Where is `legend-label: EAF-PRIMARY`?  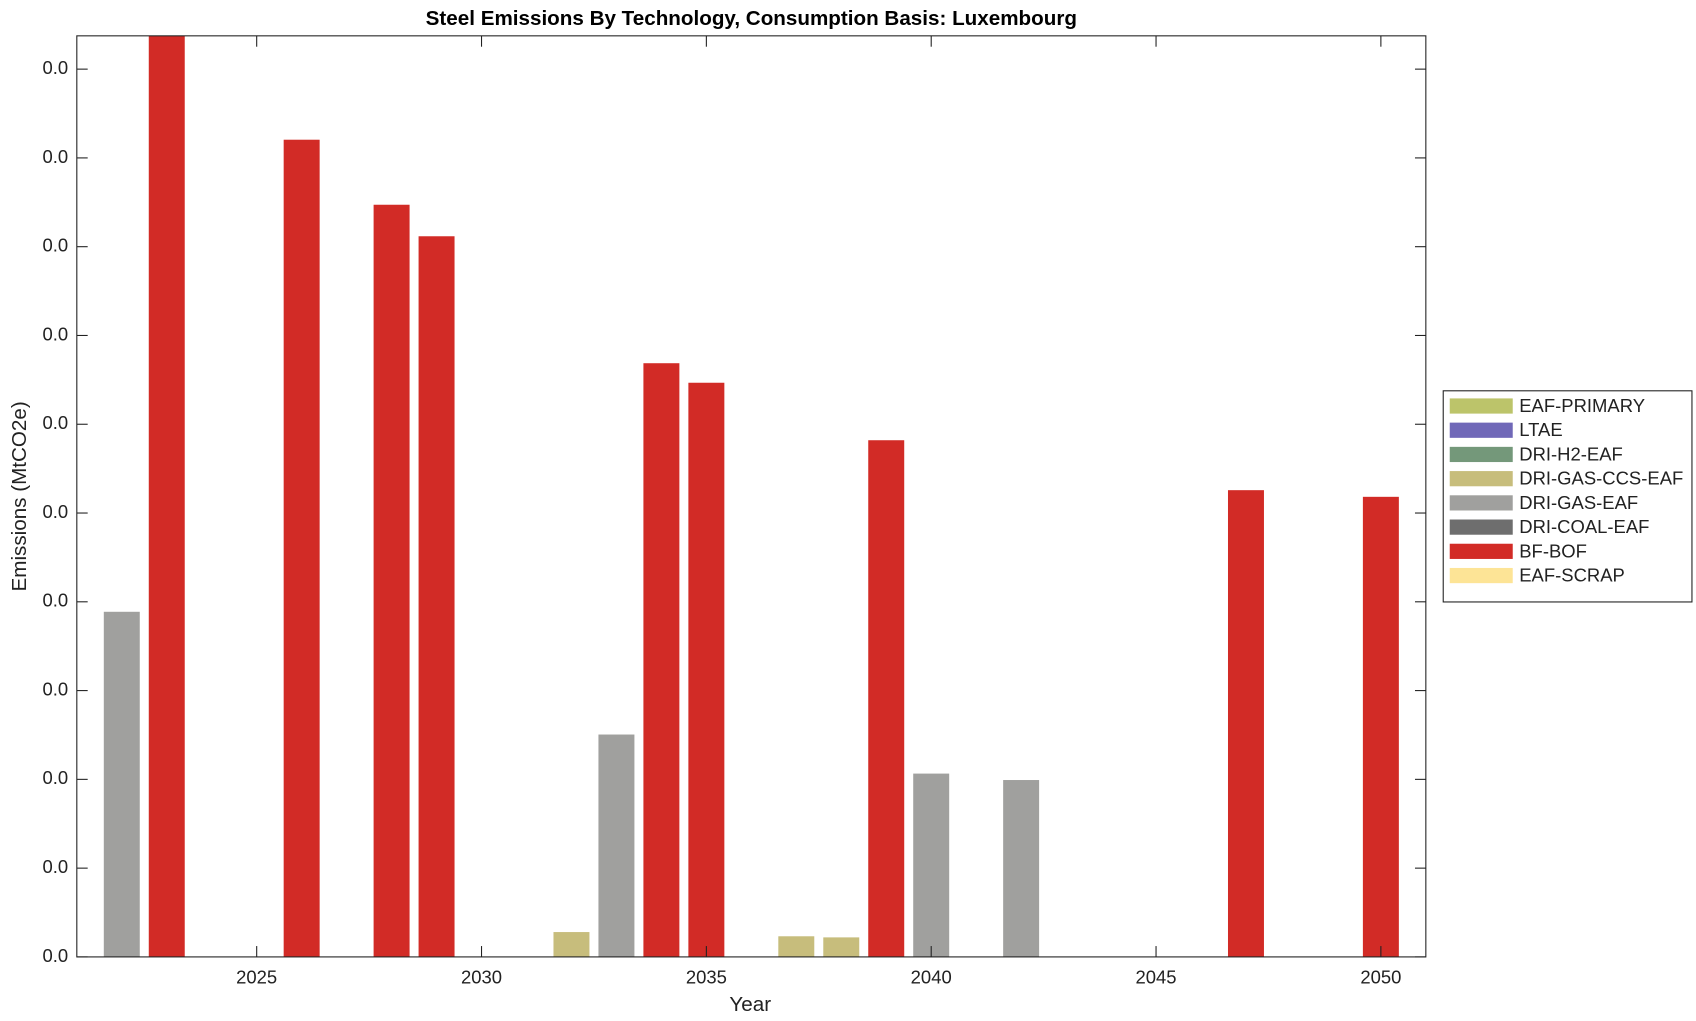
legend-label: EAF-PRIMARY is located at coordinates (1582, 405).